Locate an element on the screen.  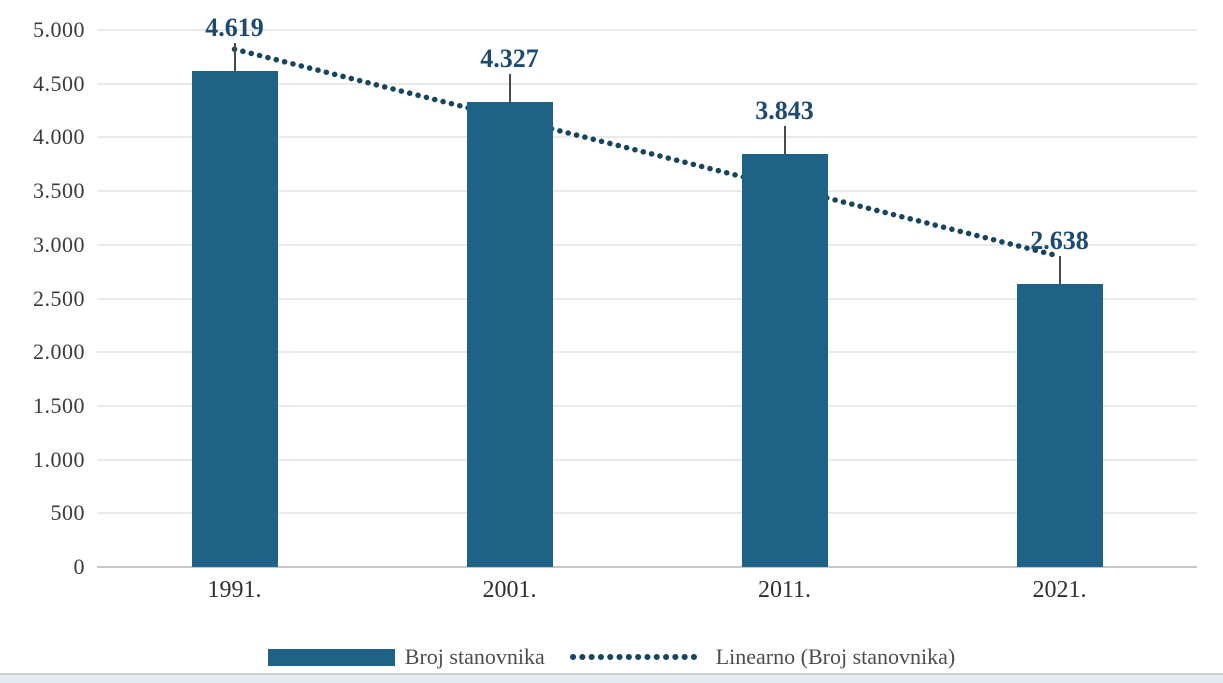
dotted-line-swatch is located at coordinates (637, 657).